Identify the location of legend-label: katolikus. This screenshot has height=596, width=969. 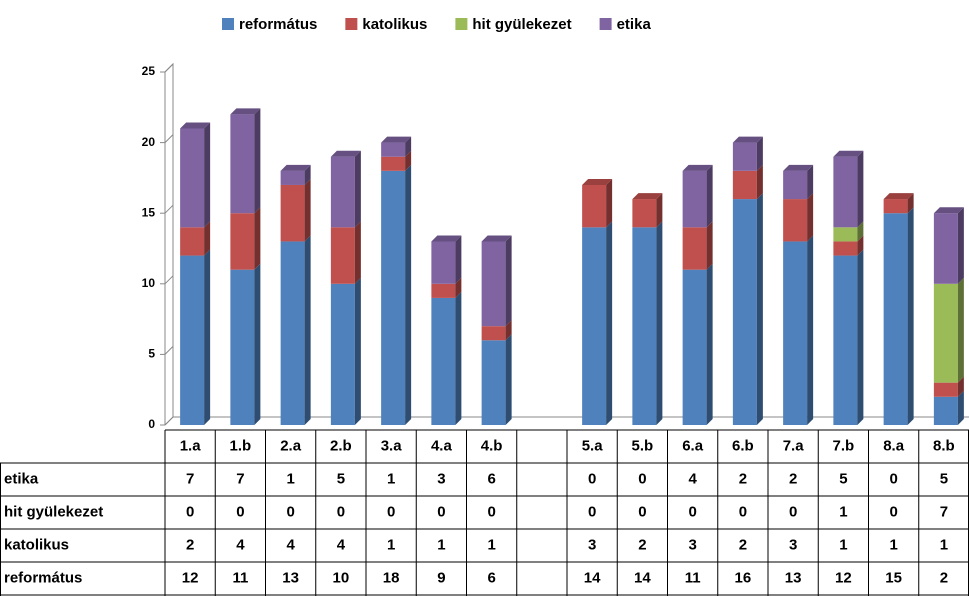
(394, 24).